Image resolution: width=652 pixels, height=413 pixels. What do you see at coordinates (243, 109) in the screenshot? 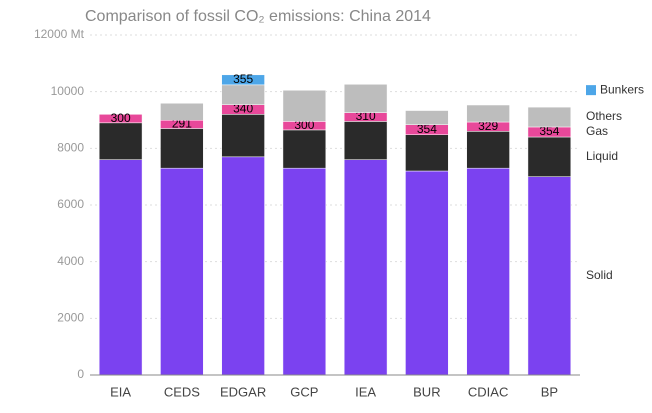
I see `data-label: 340` at bounding box center [243, 109].